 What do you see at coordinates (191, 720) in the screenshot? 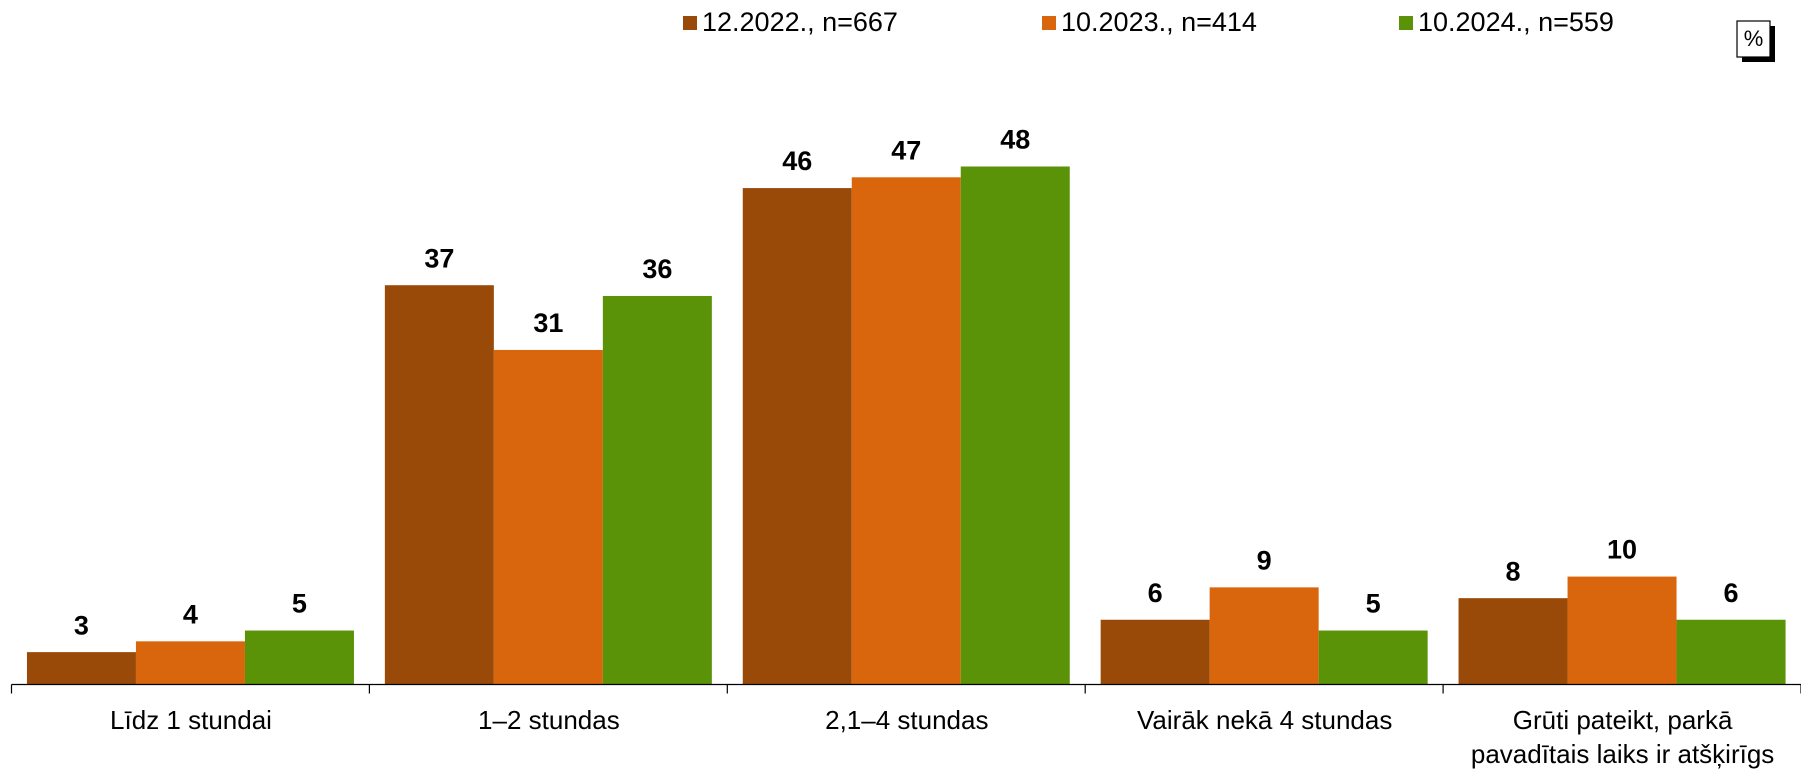
I see `x-tick-label: Līdz 1 stundai` at bounding box center [191, 720].